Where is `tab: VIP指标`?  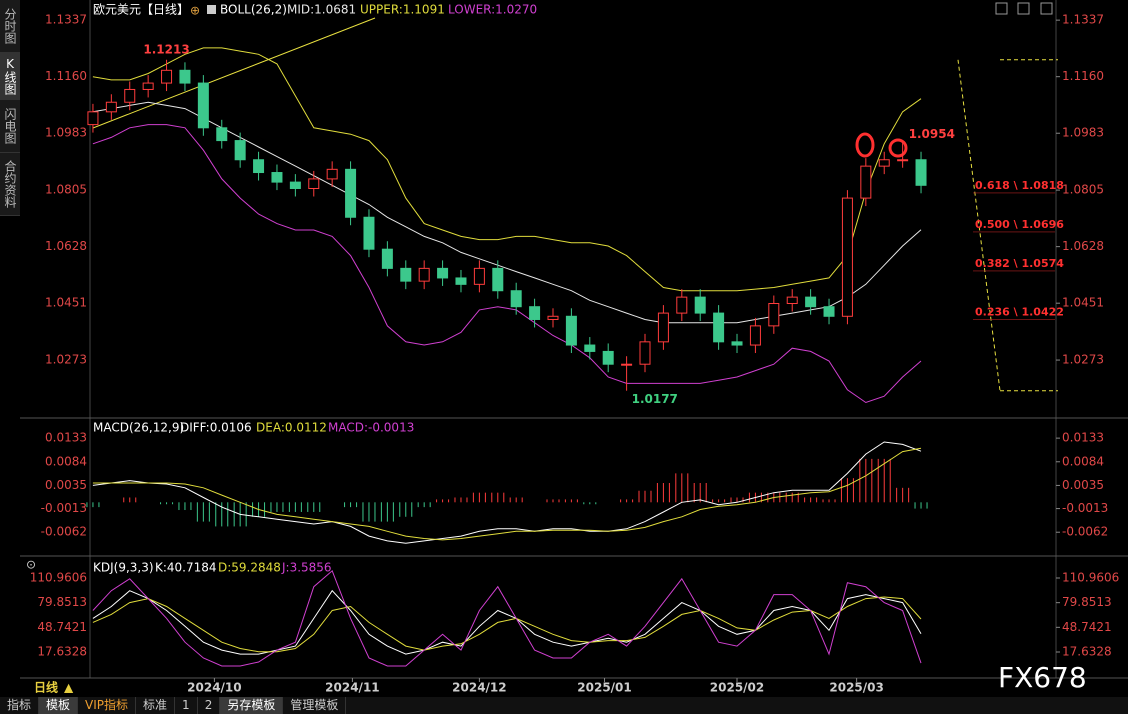
tab: VIP指标 is located at coordinates (107, 705).